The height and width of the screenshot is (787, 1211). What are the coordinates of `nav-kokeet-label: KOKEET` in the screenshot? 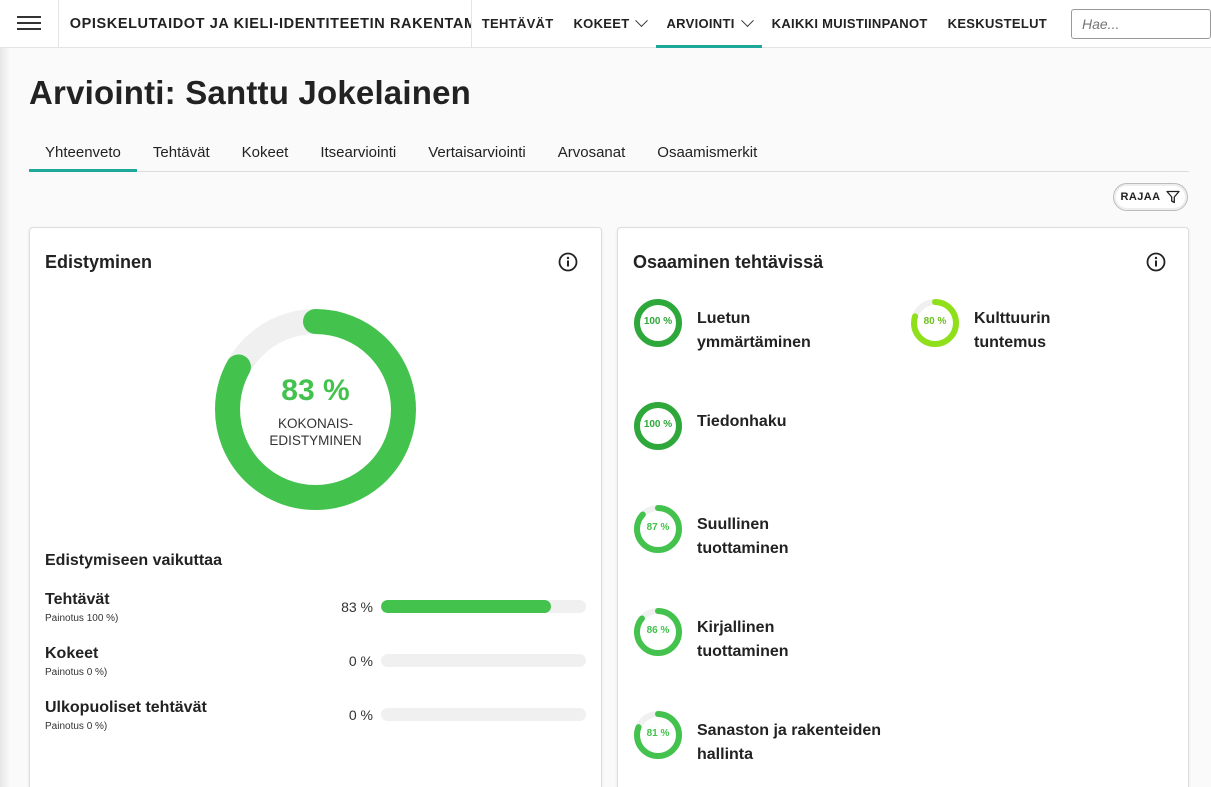 It's located at (601, 23).